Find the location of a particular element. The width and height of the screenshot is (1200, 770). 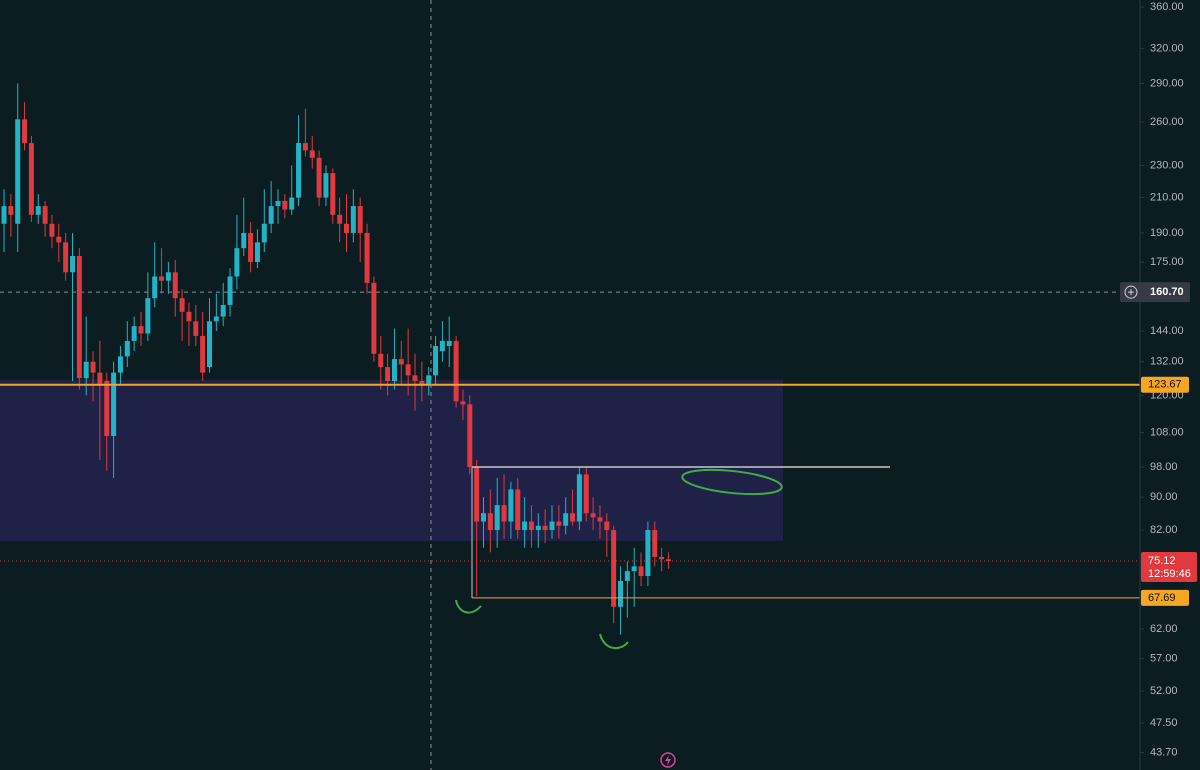

y-tick-label: 47.50 is located at coordinates (1164, 723).